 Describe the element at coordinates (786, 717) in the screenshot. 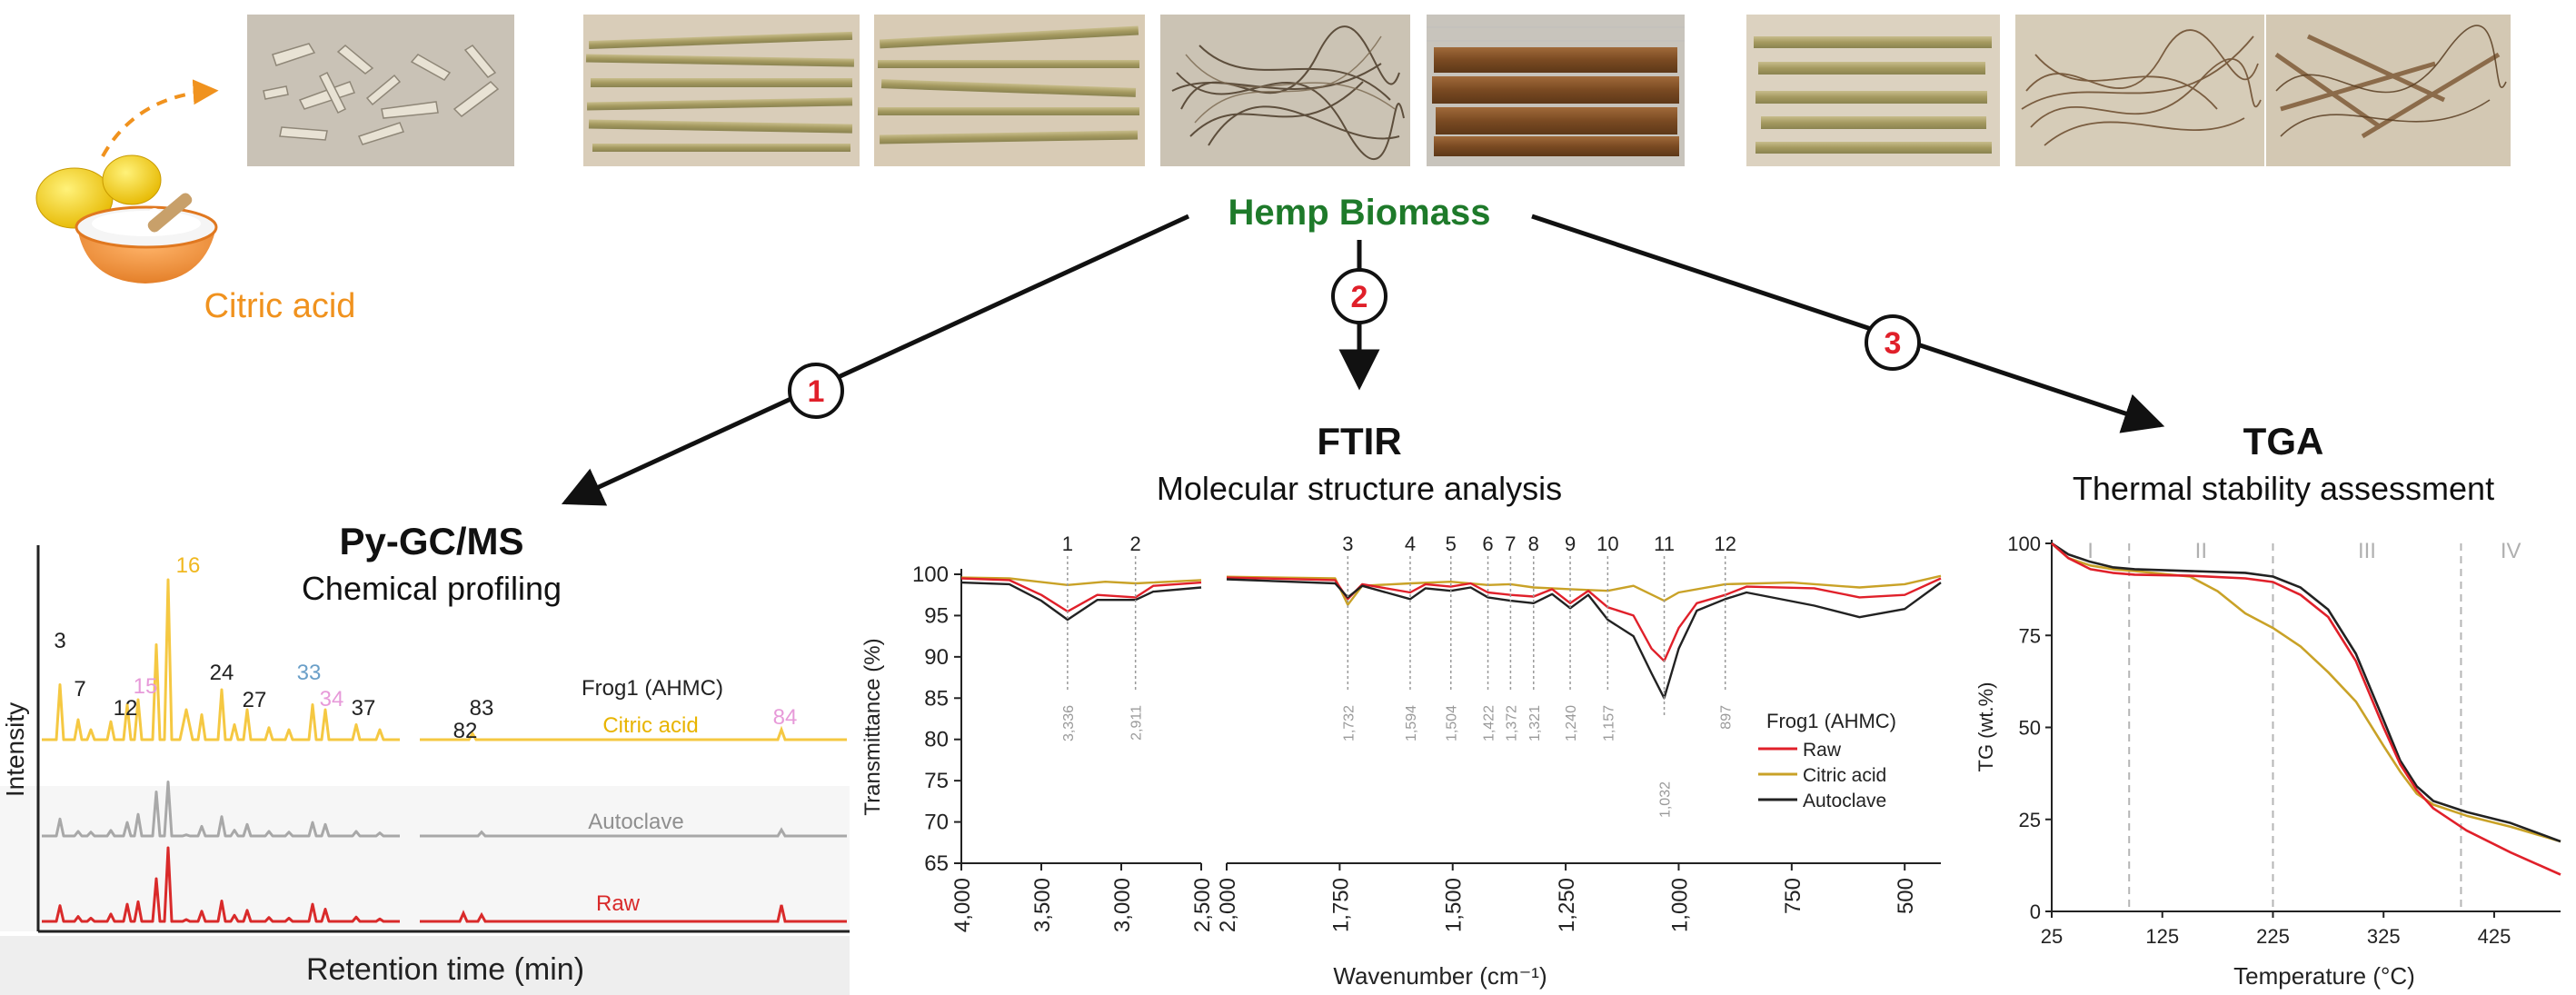

I see `pygcms-peak-label: 84` at that location.